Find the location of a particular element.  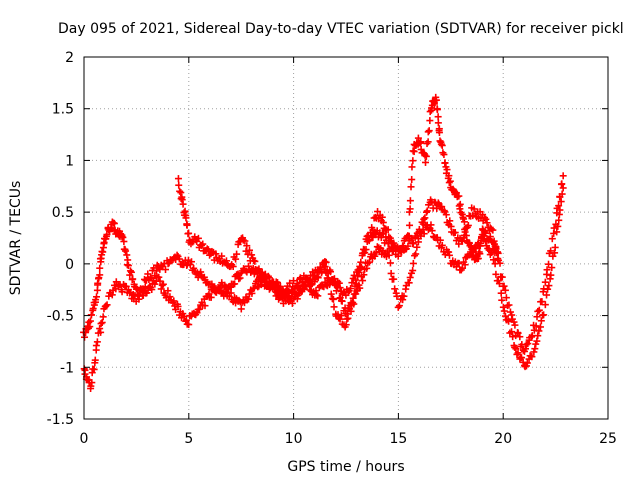

y-tick-label: 0.5 is located at coordinates (63, 213).